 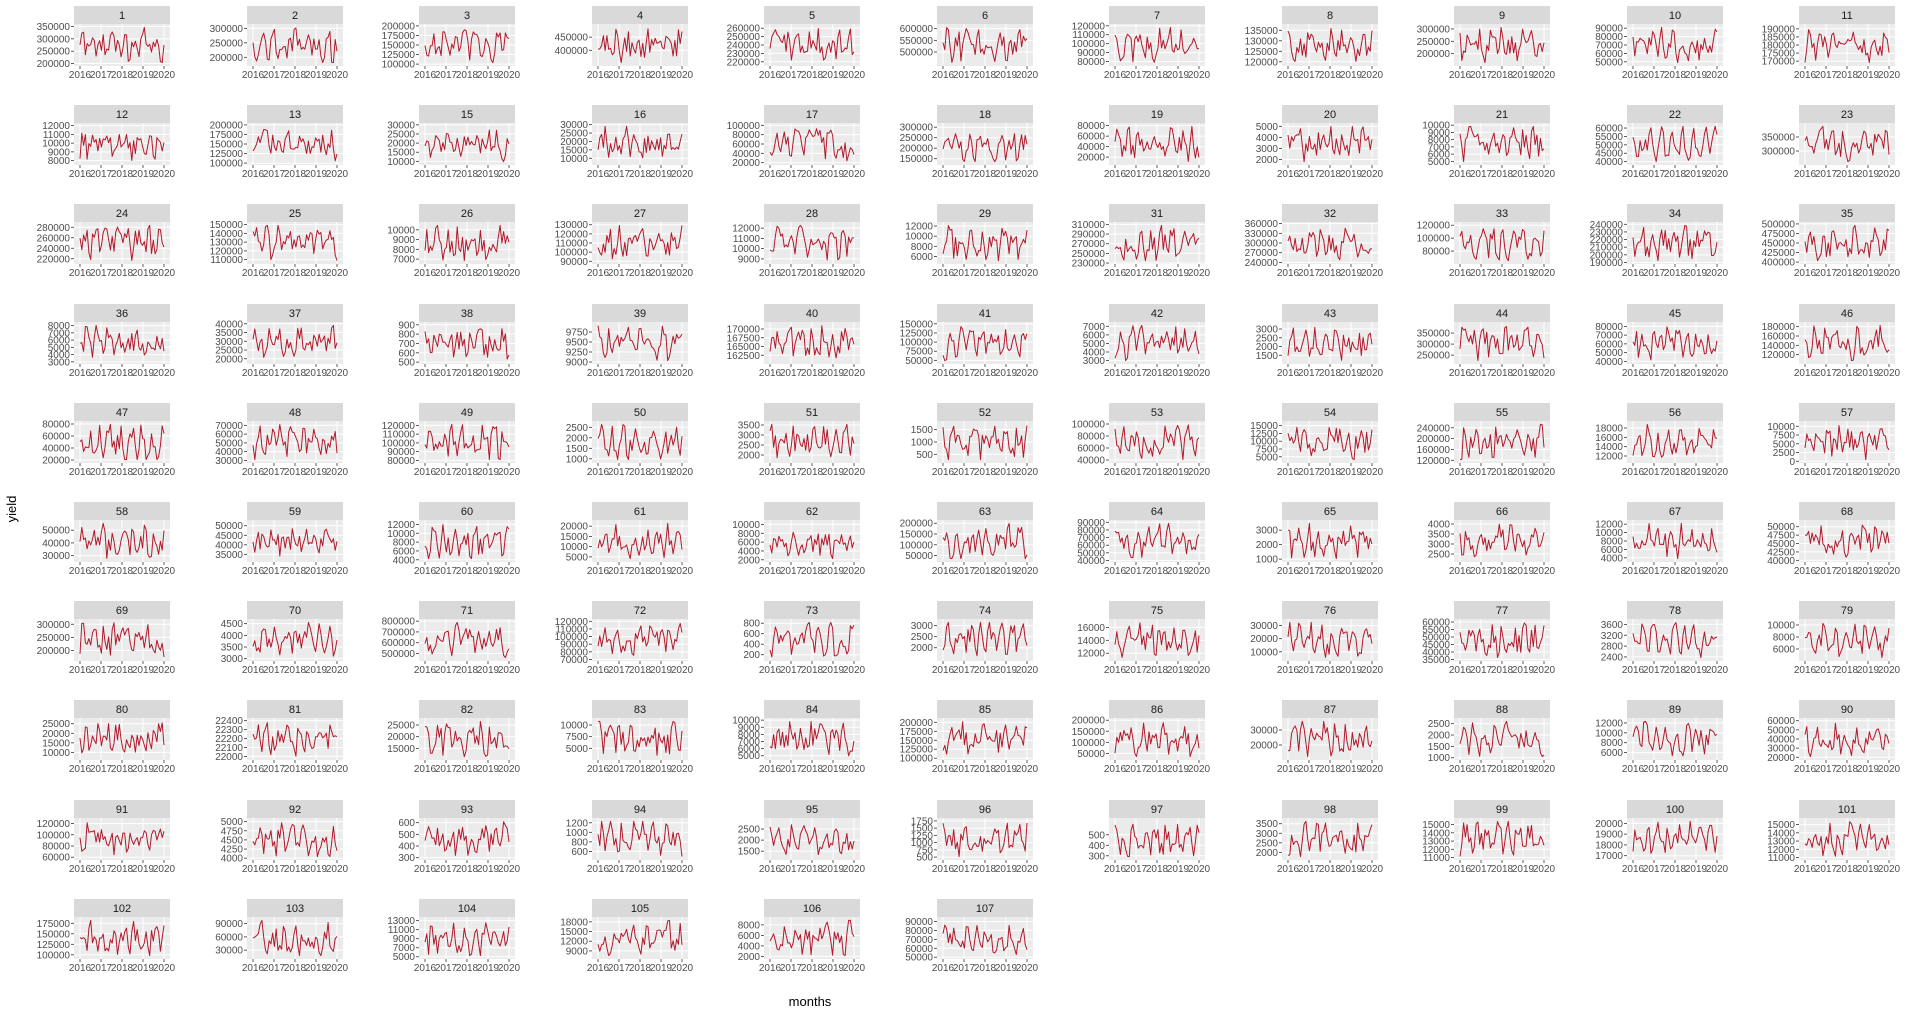 What do you see at coordinates (640, 413) in the screenshot?
I see `facet-label: 50` at bounding box center [640, 413].